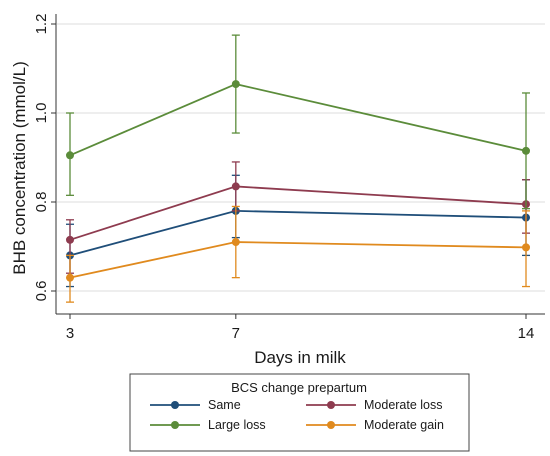  Describe the element at coordinates (237, 425) in the screenshot. I see `legend-label: Large loss` at that location.